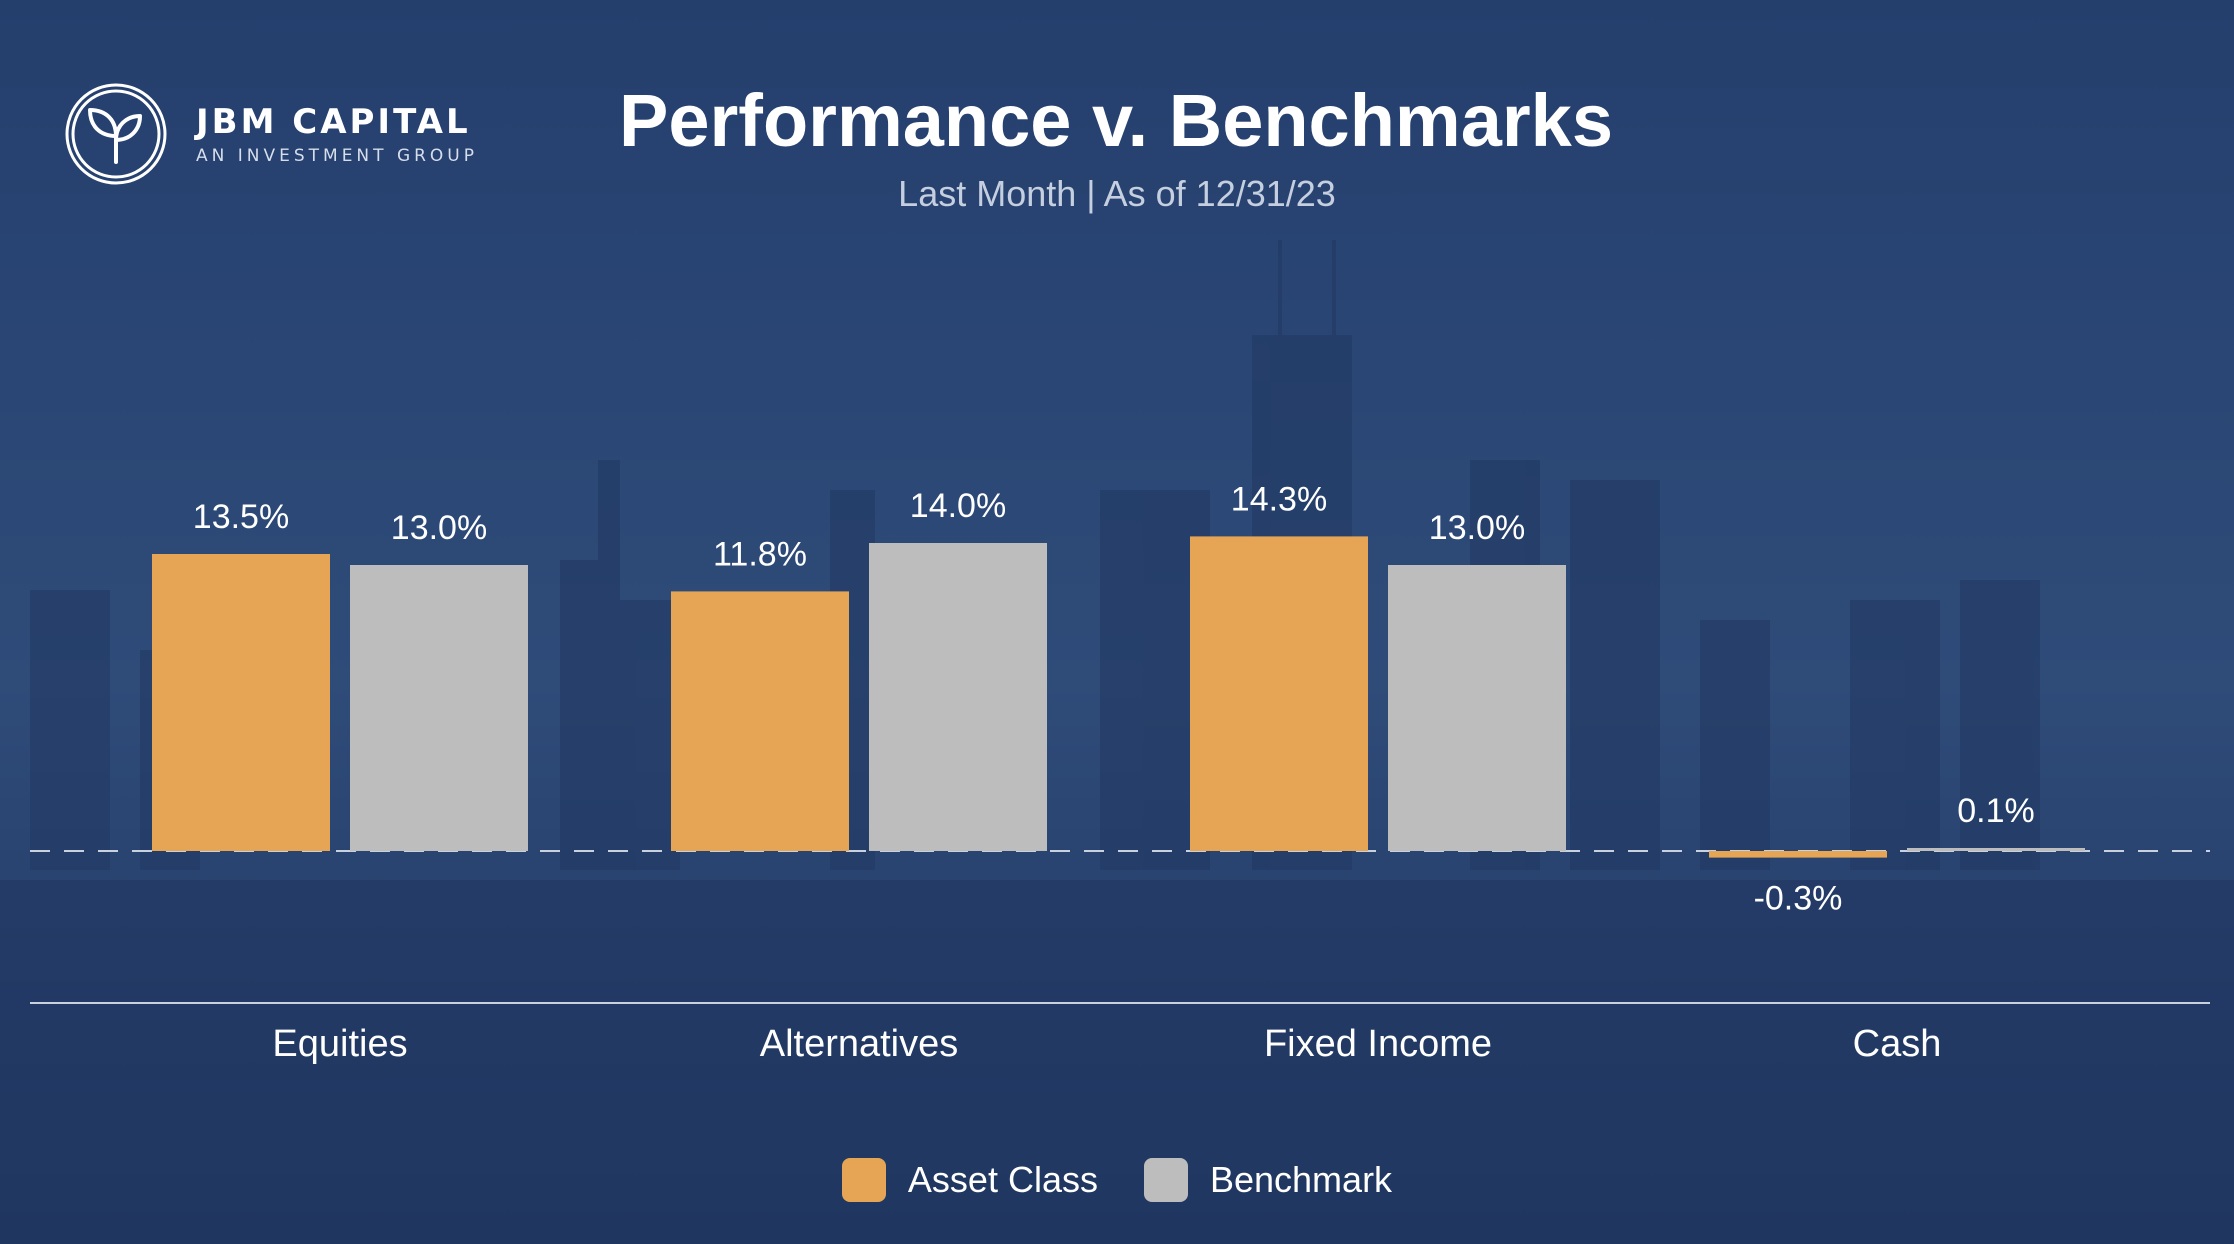 Image resolution: width=2234 pixels, height=1244 pixels. What do you see at coordinates (1117, 193) in the screenshot?
I see `chart-subtitle: Last Month | As of 12/31/23` at bounding box center [1117, 193].